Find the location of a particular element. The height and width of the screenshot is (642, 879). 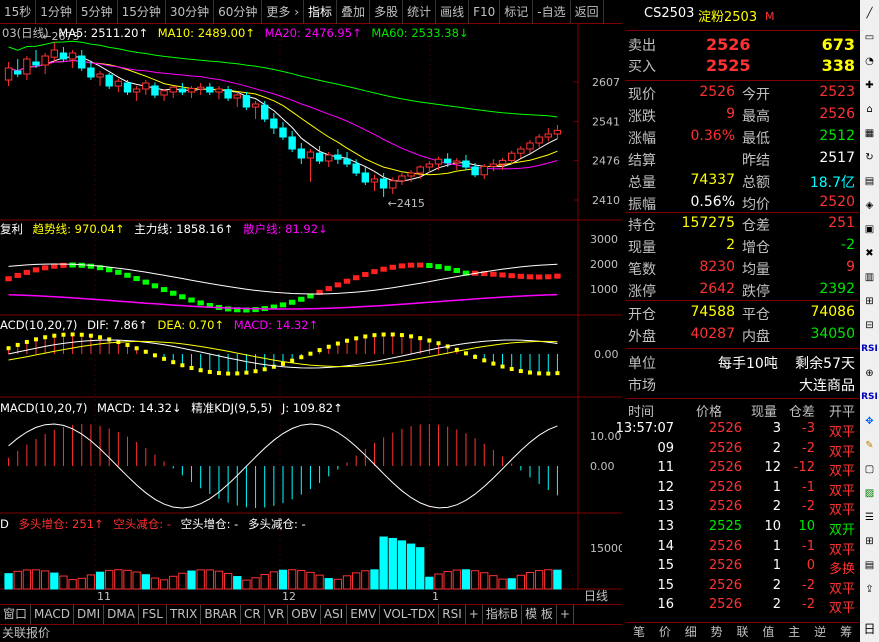

quote-tab: 价 is located at coordinates (664, 632).